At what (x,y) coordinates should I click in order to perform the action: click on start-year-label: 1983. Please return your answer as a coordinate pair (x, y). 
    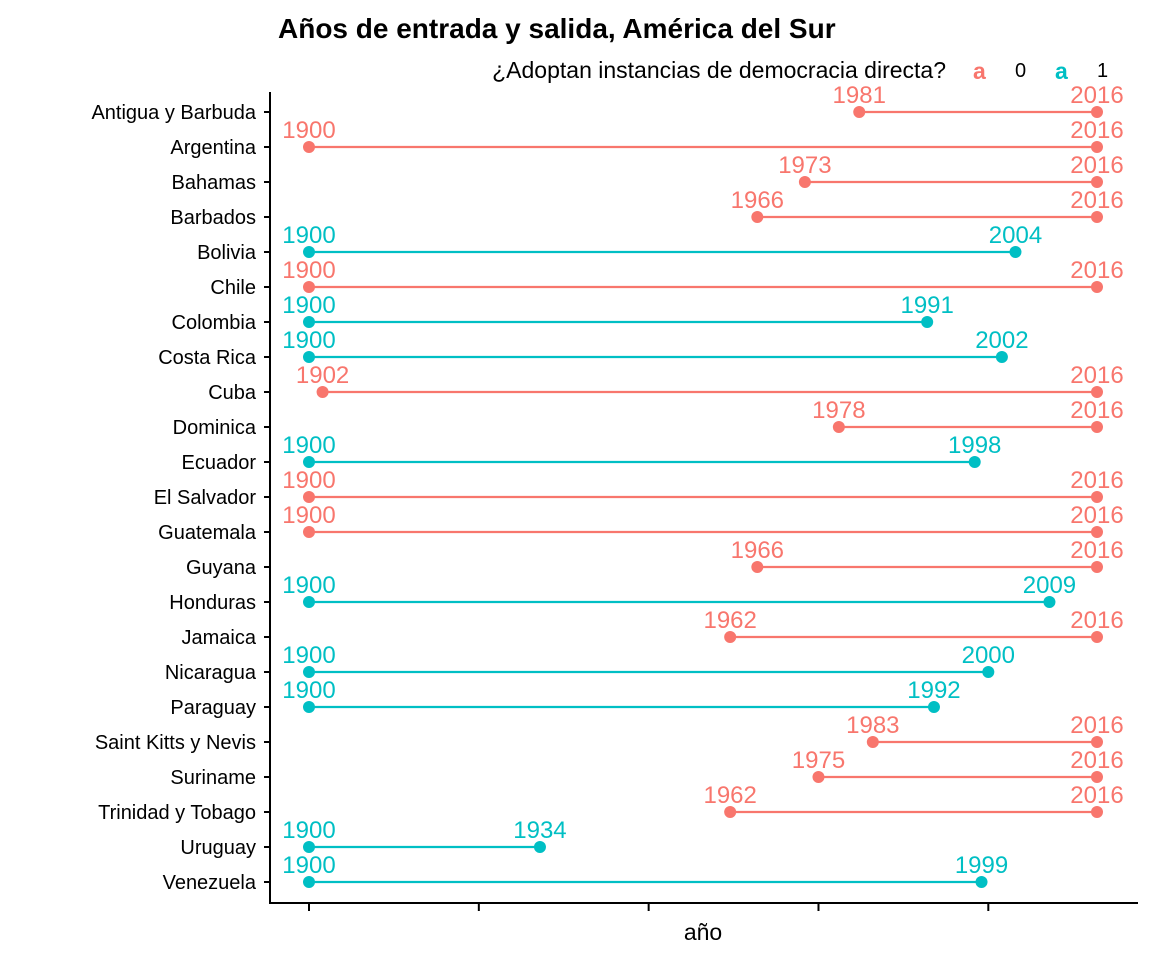
    Looking at the image, I should click on (872, 725).